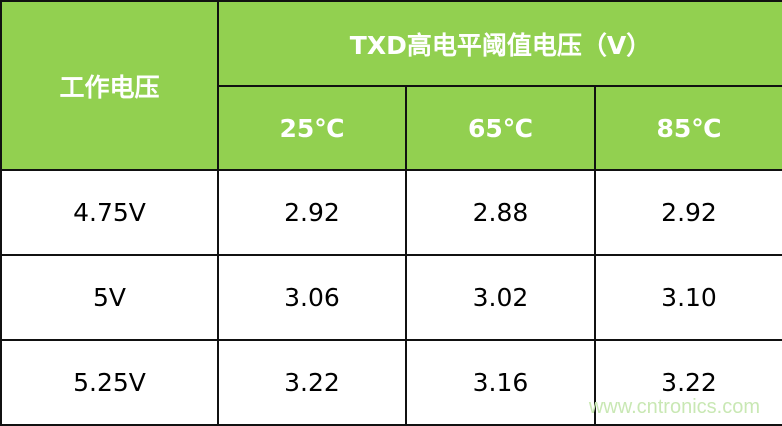 The width and height of the screenshot is (782, 426). What do you see at coordinates (109, 85) in the screenshot?
I see `row-label-header: 工作电压` at bounding box center [109, 85].